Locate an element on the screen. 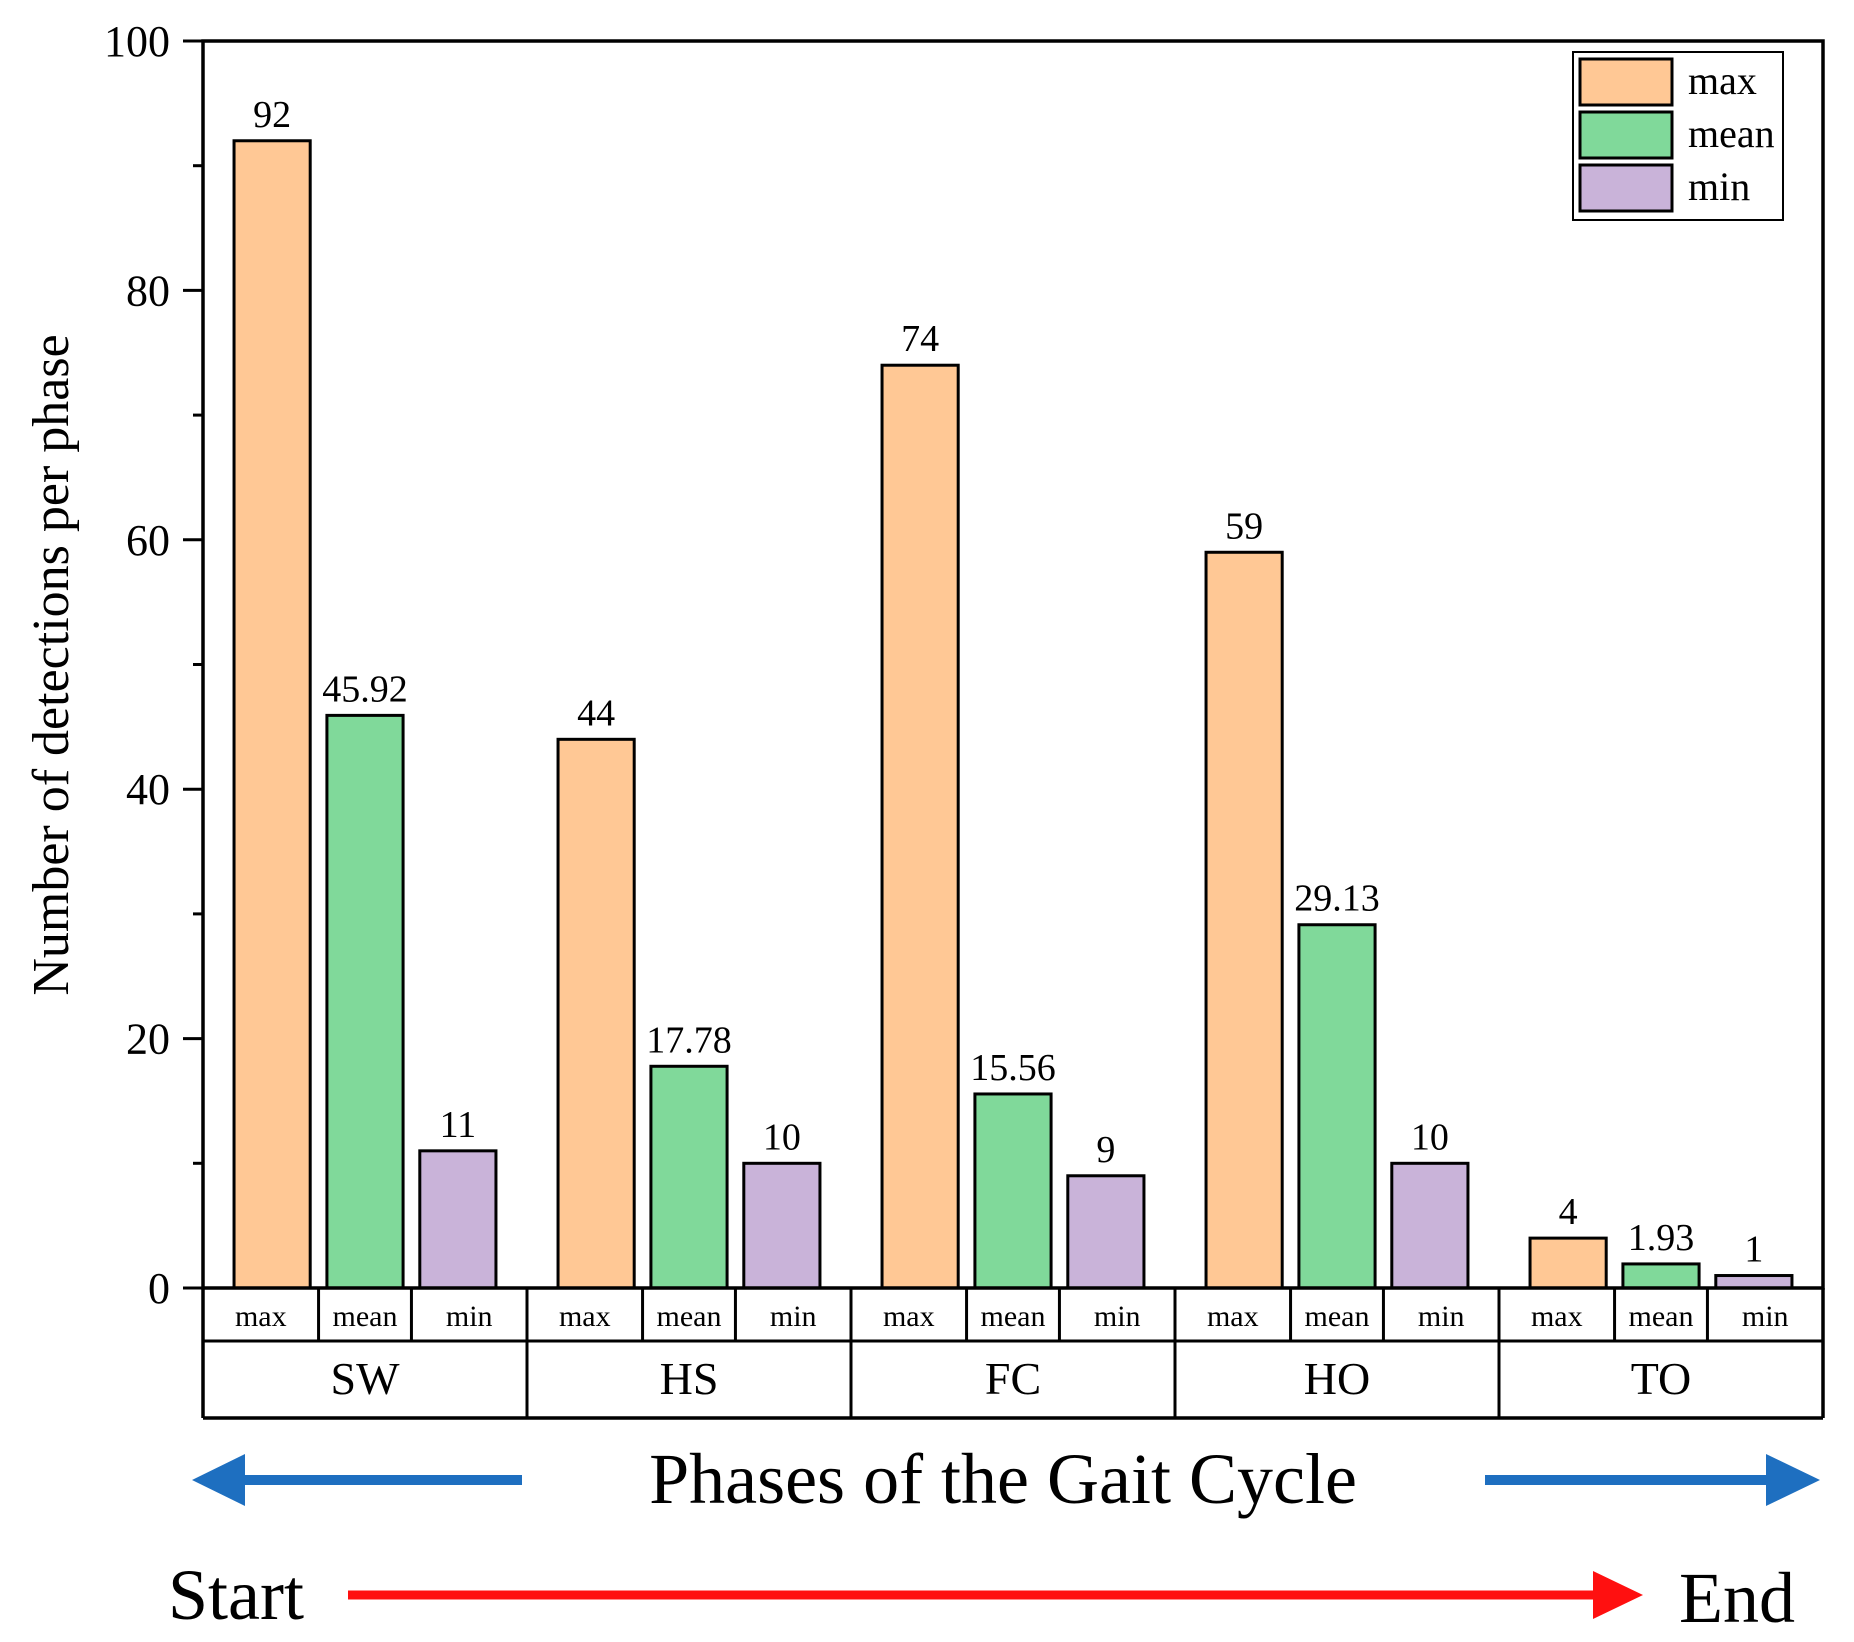 The width and height of the screenshot is (1854, 1642). bar-mean-sw is located at coordinates (365, 1001).